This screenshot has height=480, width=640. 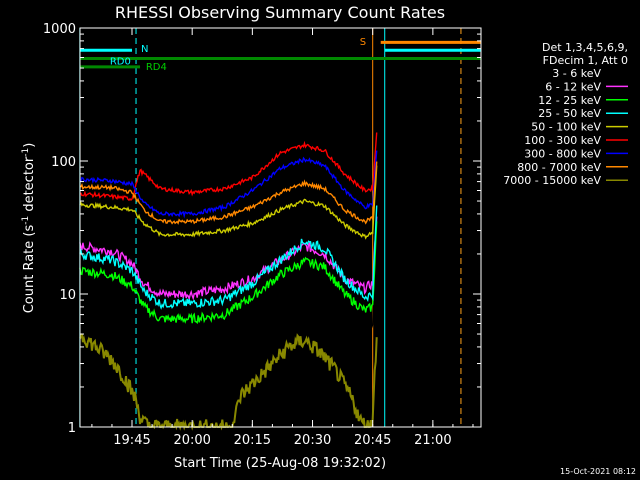 I want to click on chart-title: RHESSI Observing Summary Count Rates, so click(x=280, y=12).